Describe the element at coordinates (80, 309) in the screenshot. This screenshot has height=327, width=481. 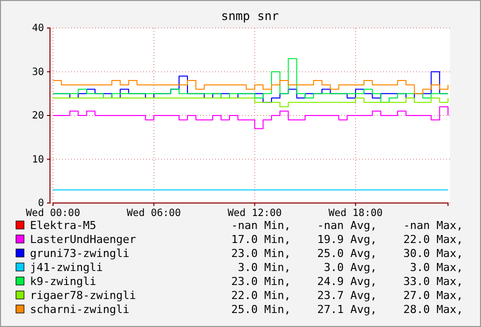
I see `legend-label: scharni-zwingli` at that location.